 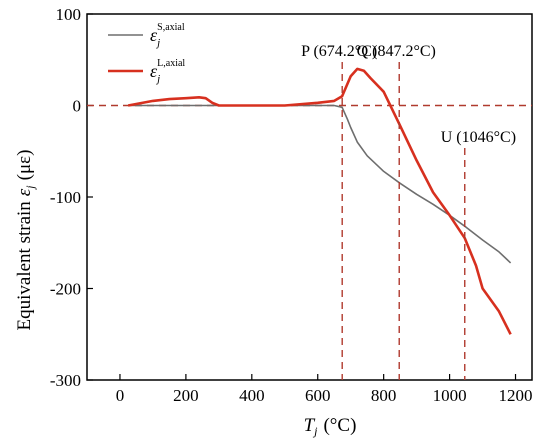 What do you see at coordinates (120, 395) in the screenshot?
I see `x-tick-label: 0` at bounding box center [120, 395].